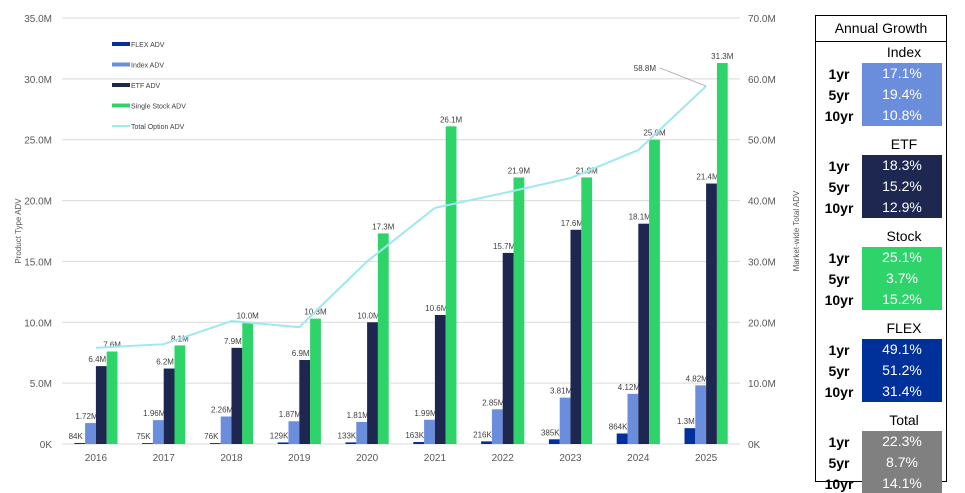 Image resolution: width=965 pixels, height=493 pixels. What do you see at coordinates (436, 308) in the screenshot?
I see `data-label: 10.6M` at bounding box center [436, 308].